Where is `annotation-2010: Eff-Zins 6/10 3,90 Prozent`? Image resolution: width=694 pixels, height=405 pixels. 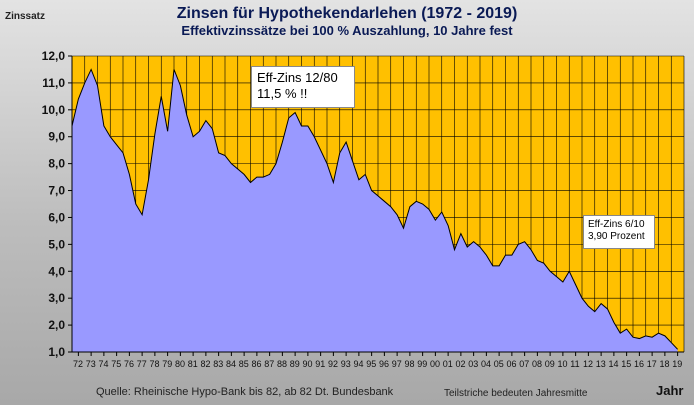
annotation-2010: Eff-Zins 6/10 3,90 Prozent is located at coordinates (619, 232).